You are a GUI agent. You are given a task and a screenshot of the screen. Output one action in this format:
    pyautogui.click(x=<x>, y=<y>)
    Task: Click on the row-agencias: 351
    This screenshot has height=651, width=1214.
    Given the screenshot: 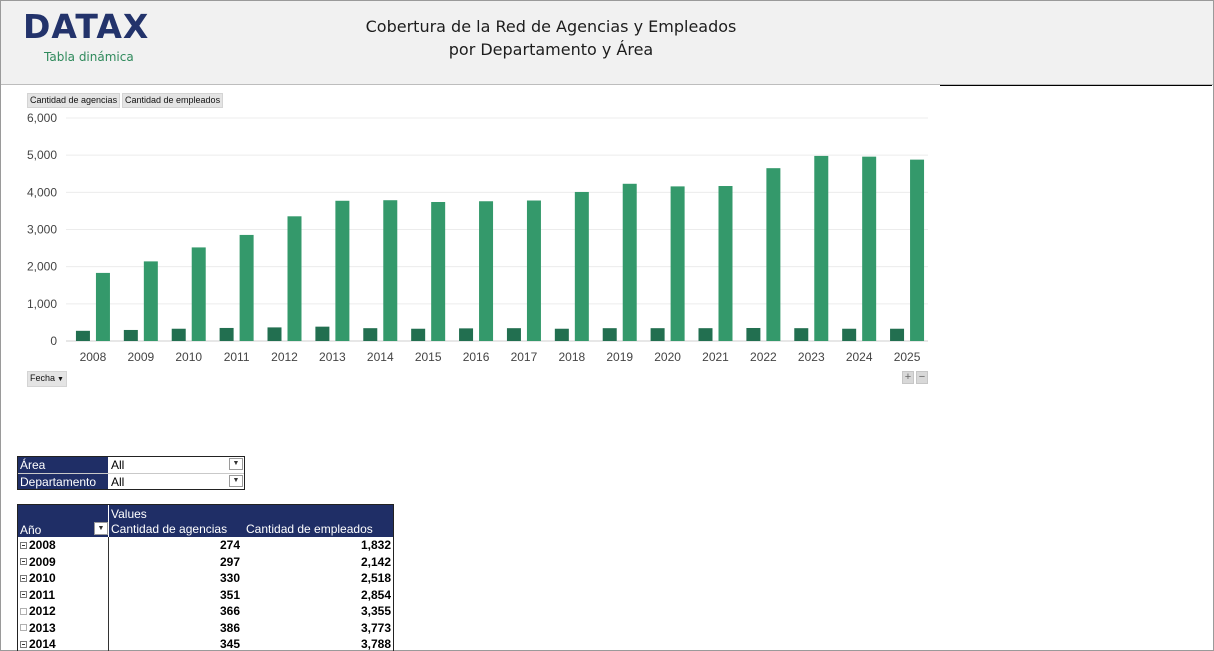 What is the action you would take?
    pyautogui.click(x=229, y=594)
    